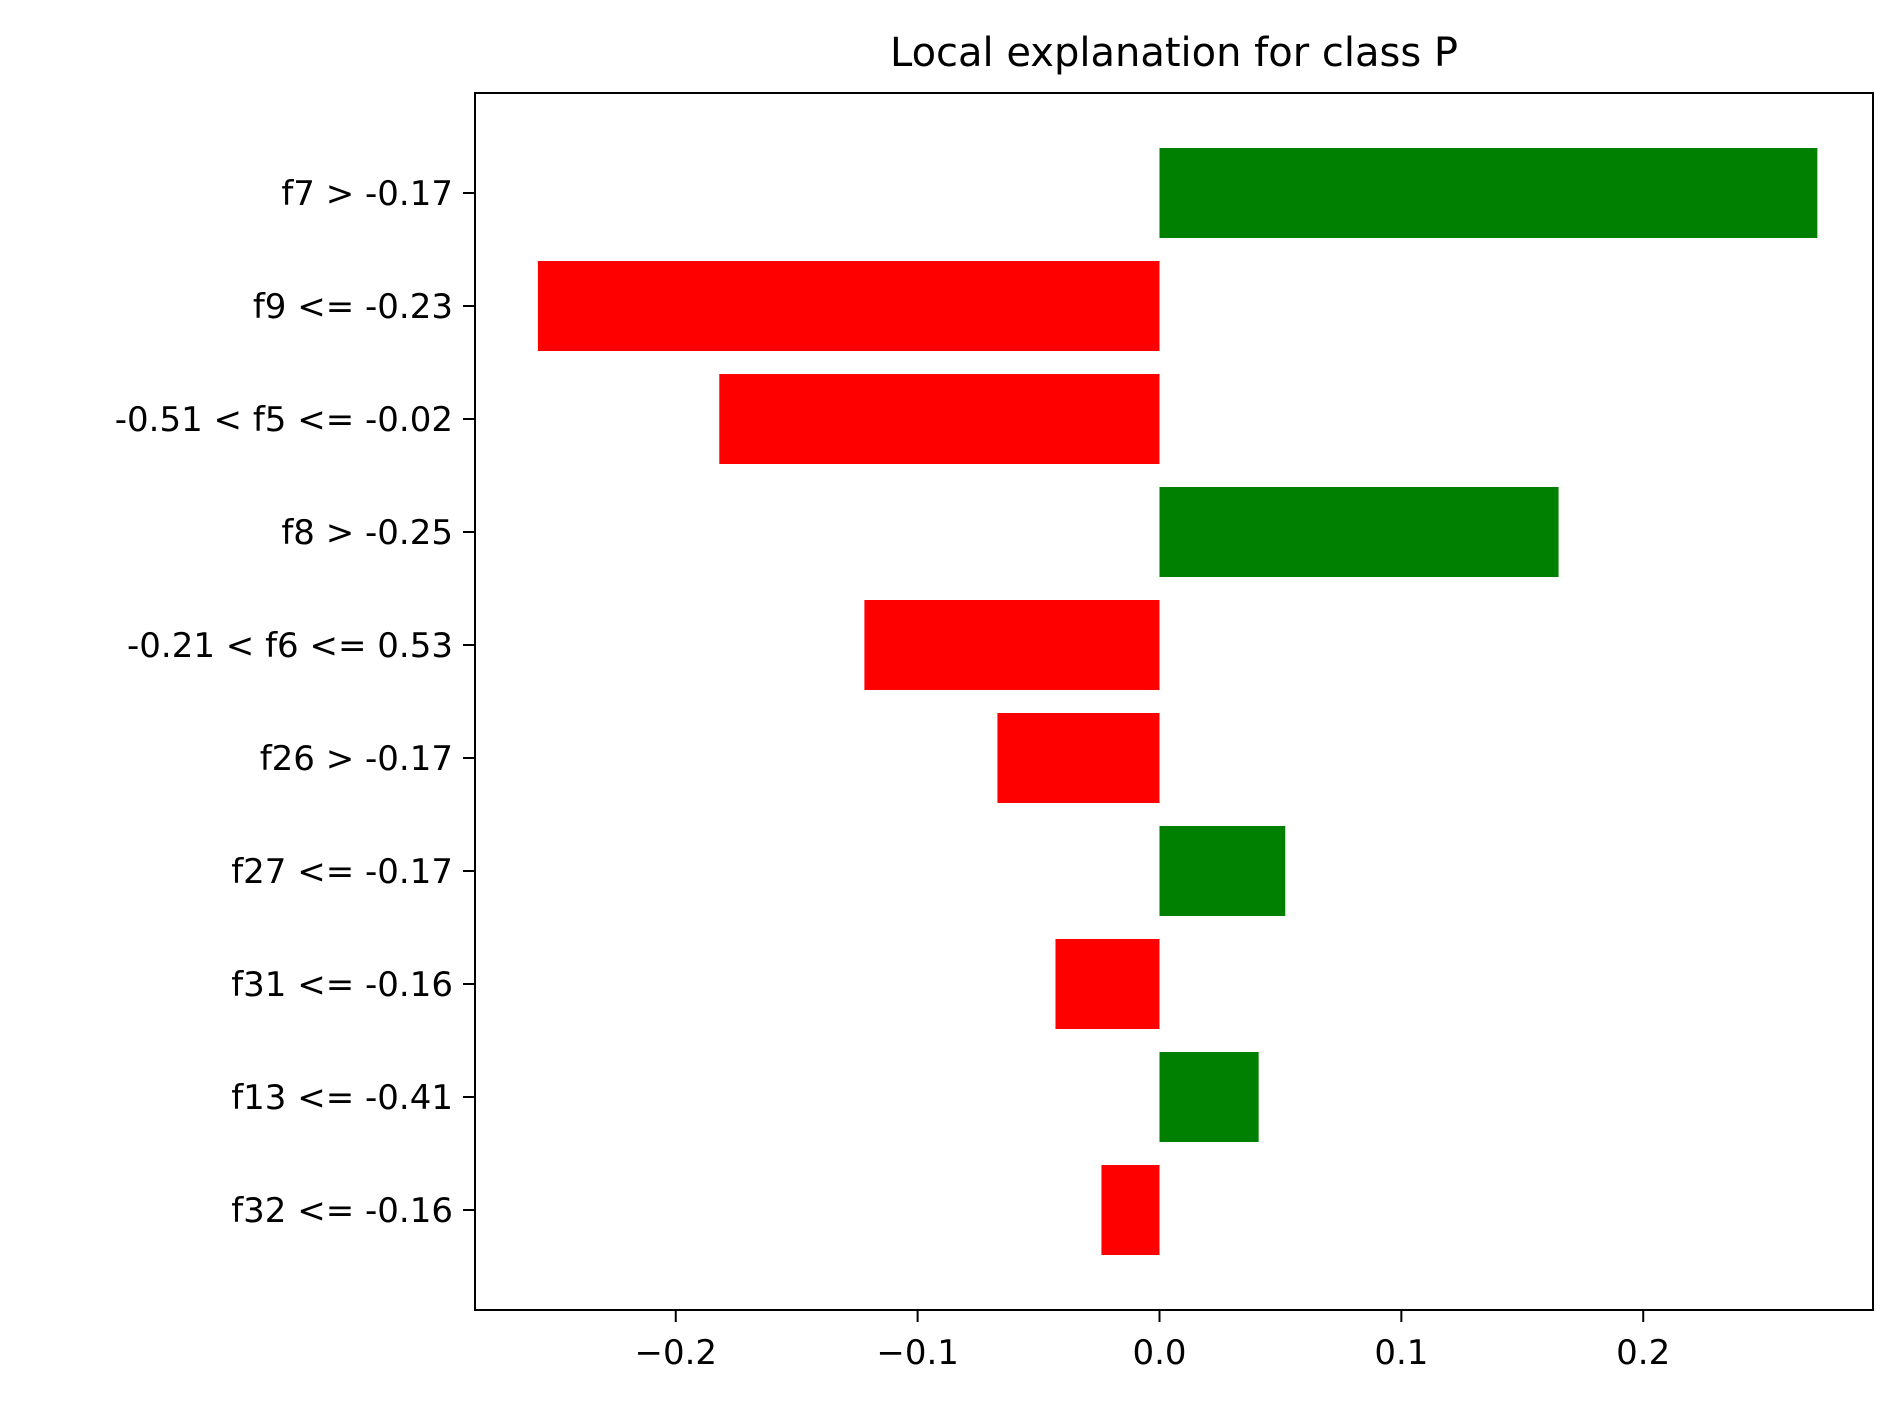  Describe the element at coordinates (1643, 1353) in the screenshot. I see `x-tick-label: 0.2` at that location.